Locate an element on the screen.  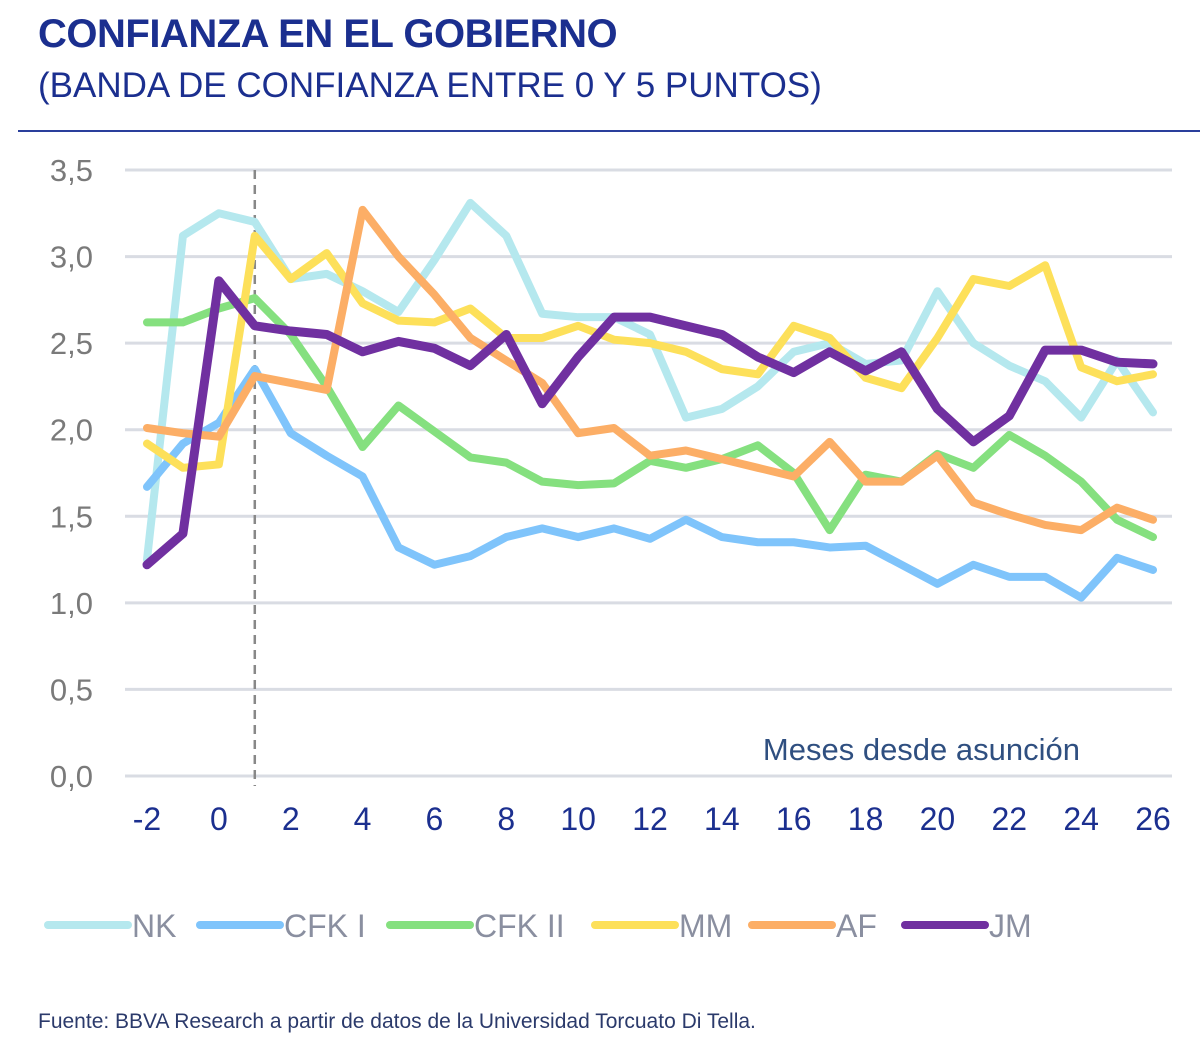
y-tick-label: 2,0 is located at coordinates (71, 430).